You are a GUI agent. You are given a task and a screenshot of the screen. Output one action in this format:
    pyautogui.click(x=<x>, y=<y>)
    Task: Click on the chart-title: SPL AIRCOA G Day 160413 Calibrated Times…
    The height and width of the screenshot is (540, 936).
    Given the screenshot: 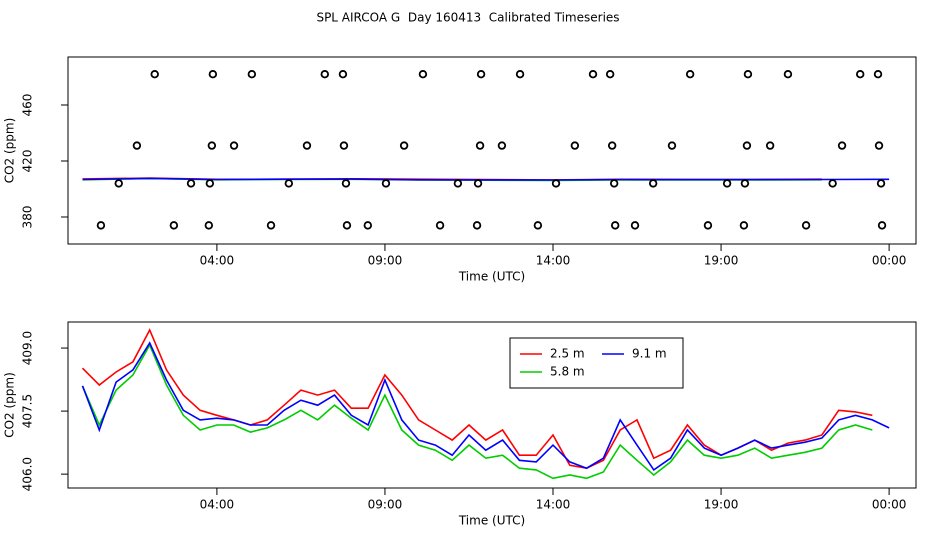 What is the action you would take?
    pyautogui.click(x=467, y=18)
    